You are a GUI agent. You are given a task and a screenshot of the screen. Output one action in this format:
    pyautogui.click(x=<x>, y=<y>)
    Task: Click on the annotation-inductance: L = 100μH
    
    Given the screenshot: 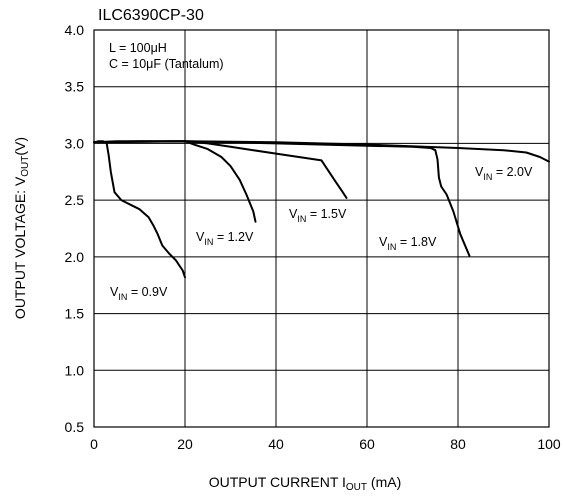 What is the action you would take?
    pyautogui.click(x=138, y=48)
    